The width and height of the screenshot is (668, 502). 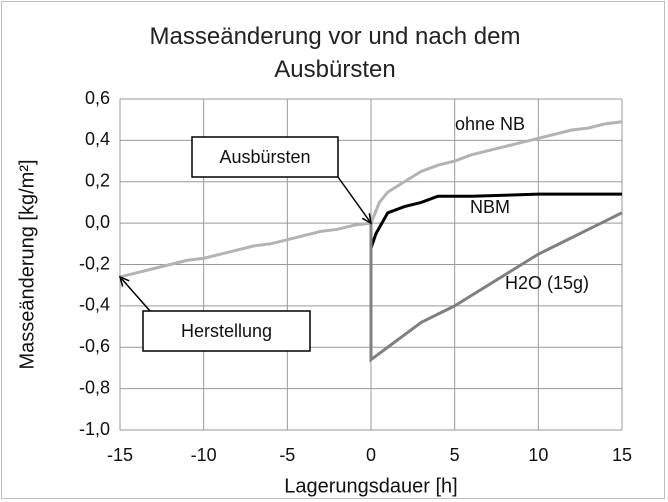 What do you see at coordinates (370, 486) in the screenshot?
I see `x-axis-label: Lagerungsdauer [h]` at bounding box center [370, 486].